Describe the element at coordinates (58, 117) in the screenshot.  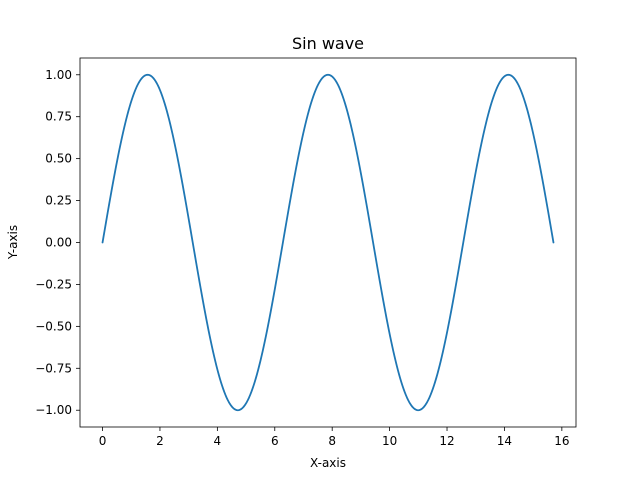
I see `y-tick-label: 0.75` at that location.